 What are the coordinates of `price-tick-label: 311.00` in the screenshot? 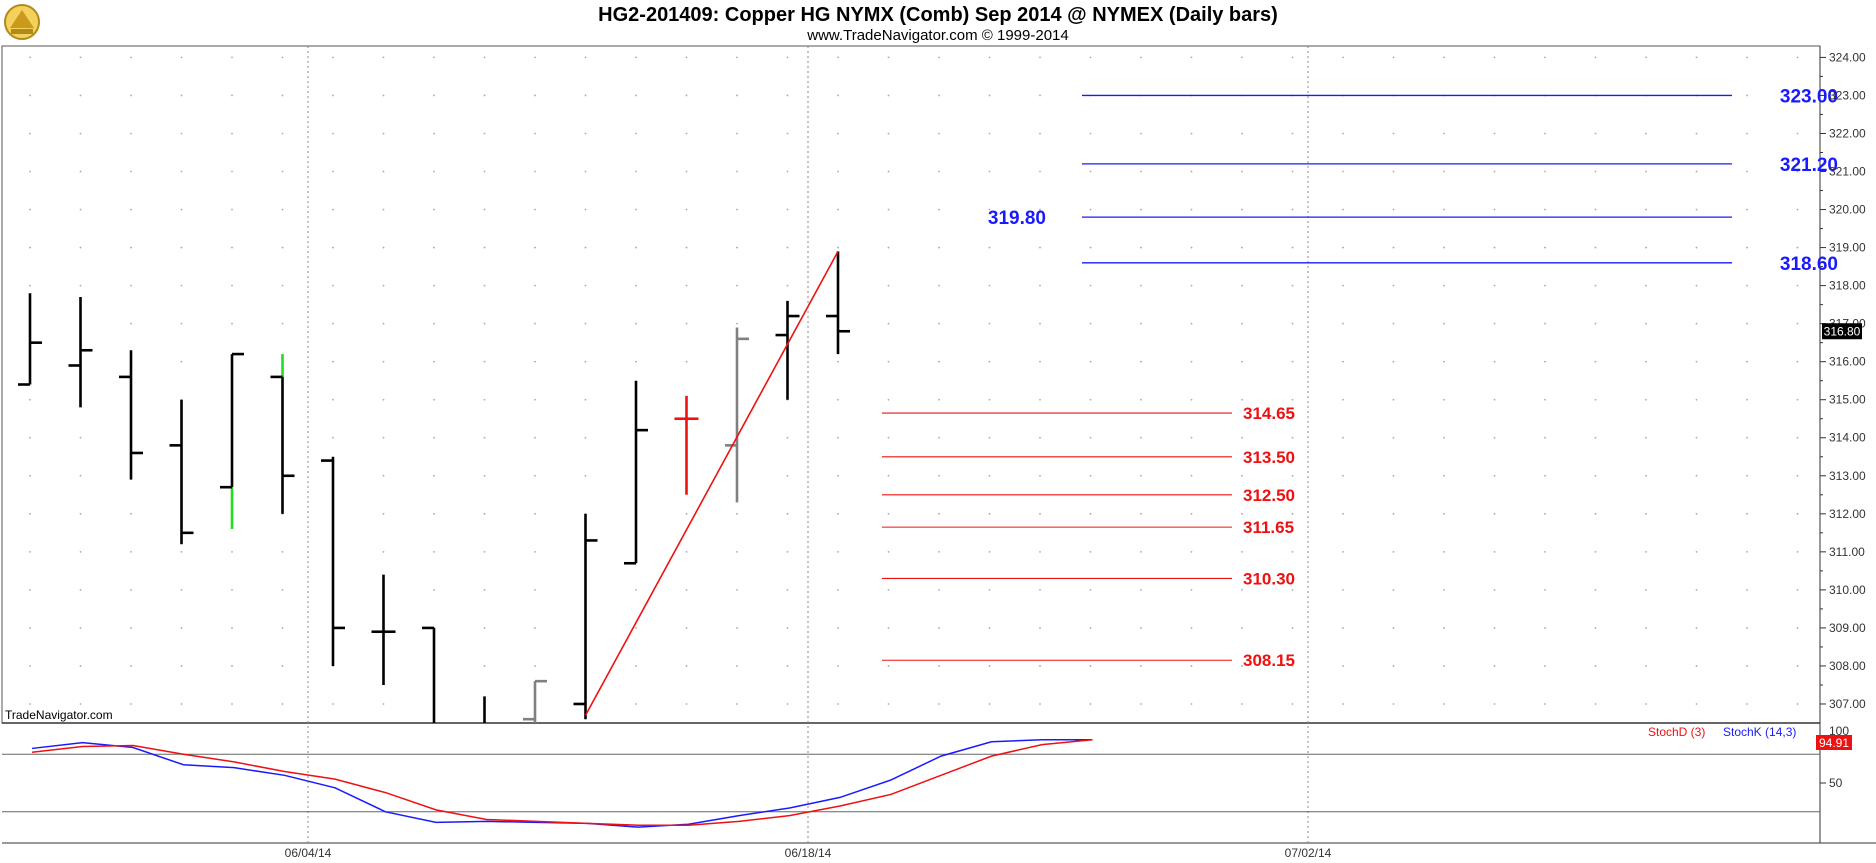 It's located at (1847, 552).